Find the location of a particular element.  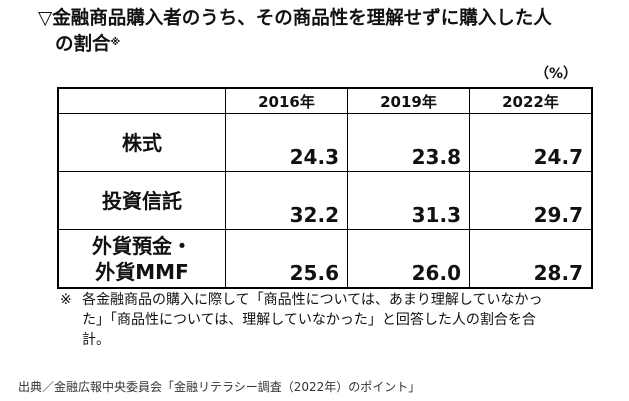

page-title: ▽金融商品購入者のうち、その商品性を理解せずに購入した人 の割合※ is located at coordinates (328, 32).